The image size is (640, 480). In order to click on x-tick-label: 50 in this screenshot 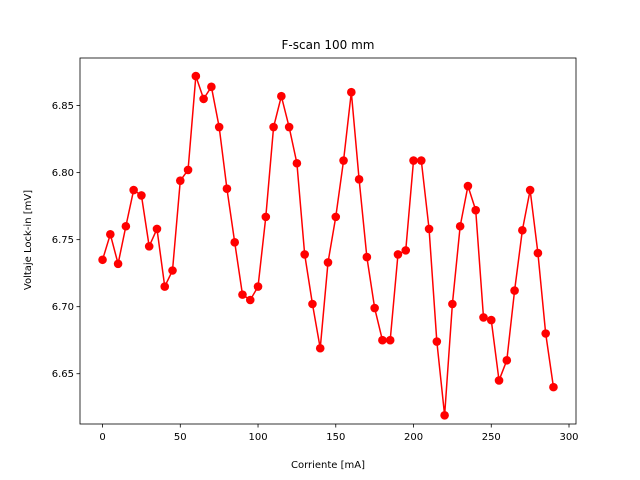, I will do `click(180, 437)`.